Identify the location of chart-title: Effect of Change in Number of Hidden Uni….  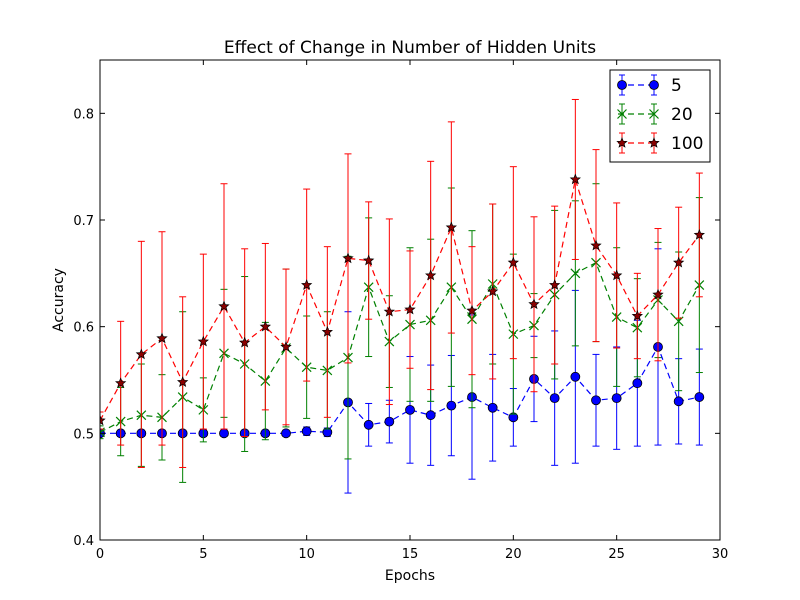
(410, 48).